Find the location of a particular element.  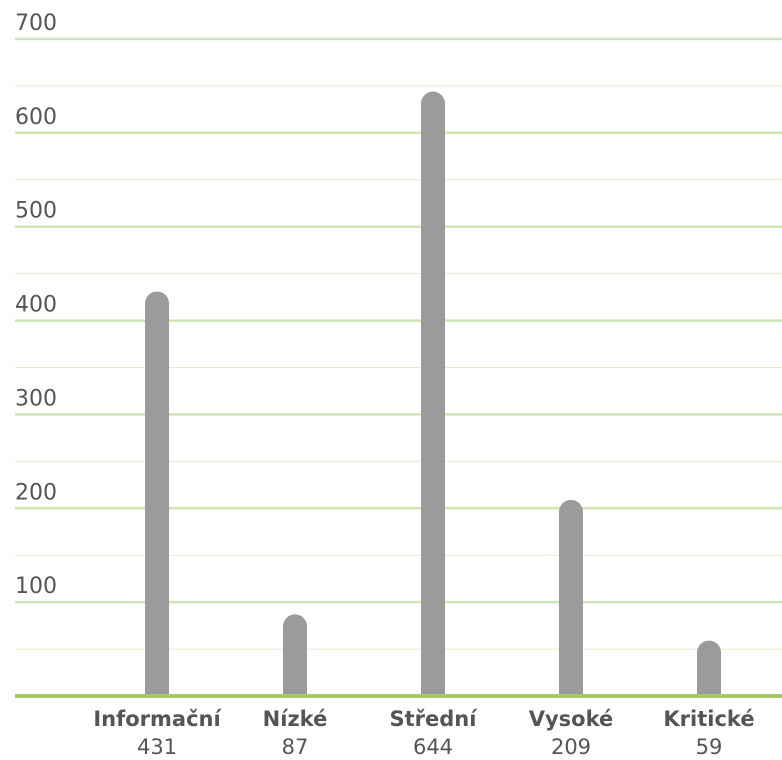

x-tick-label: Vysoké is located at coordinates (571, 719).